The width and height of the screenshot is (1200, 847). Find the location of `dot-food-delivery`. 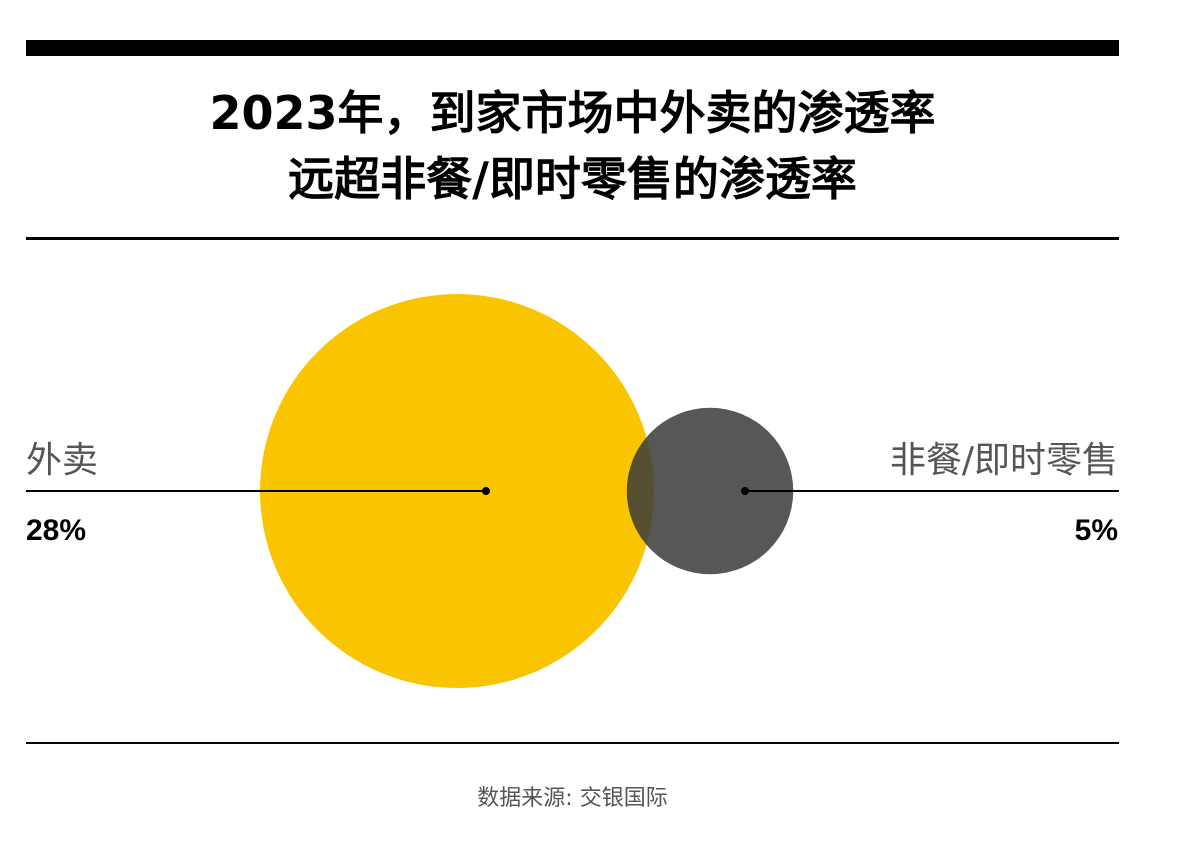

dot-food-delivery is located at coordinates (486, 491).